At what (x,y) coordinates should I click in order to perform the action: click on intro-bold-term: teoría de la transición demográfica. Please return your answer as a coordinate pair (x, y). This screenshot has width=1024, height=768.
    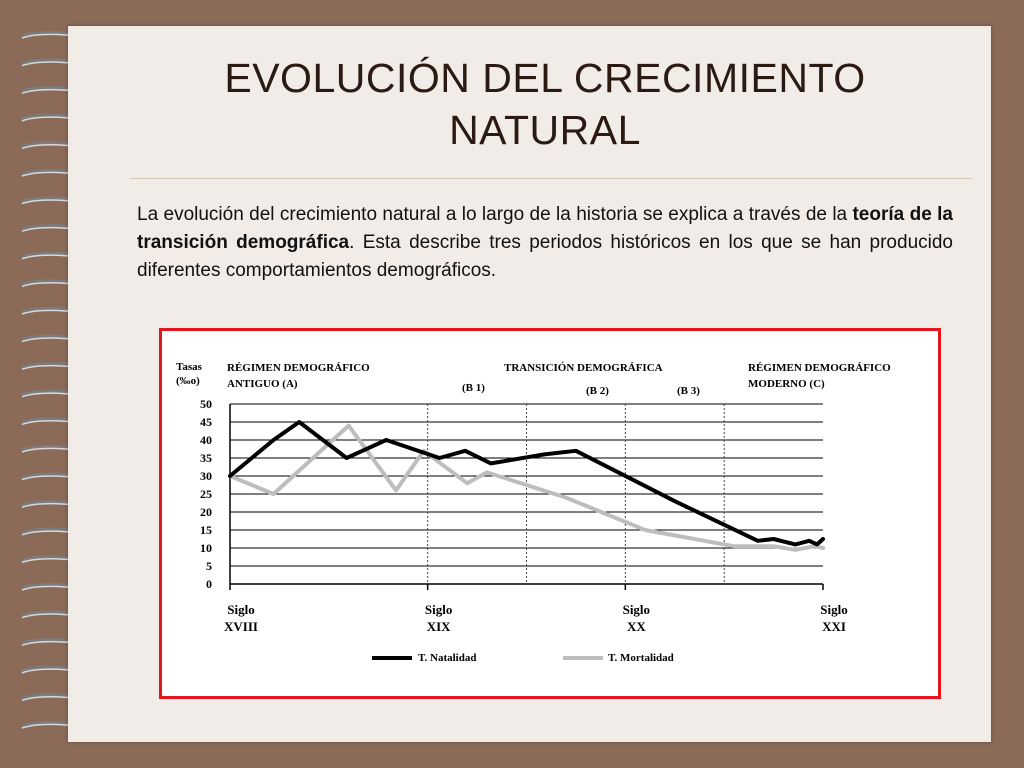
    Looking at the image, I should click on (545, 228).